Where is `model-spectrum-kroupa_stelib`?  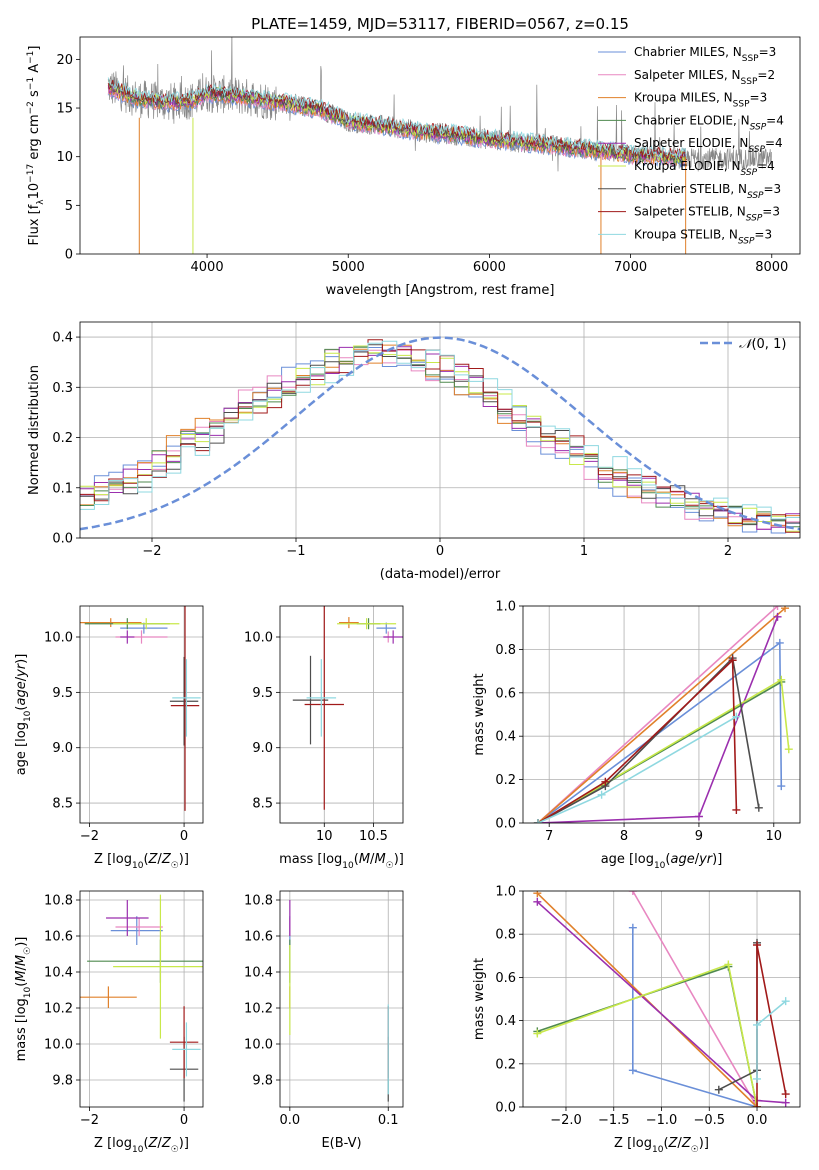
model-spectrum-kroupa_stelib is located at coordinates (397, 118).